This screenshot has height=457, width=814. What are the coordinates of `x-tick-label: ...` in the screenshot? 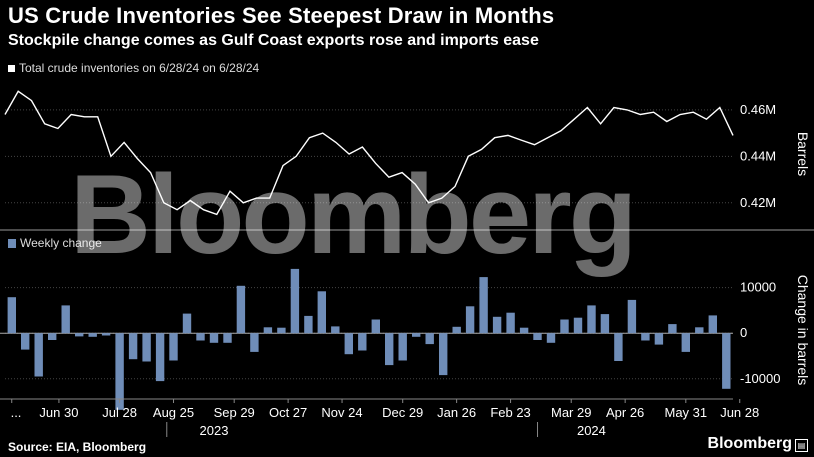 It's located at (16, 412).